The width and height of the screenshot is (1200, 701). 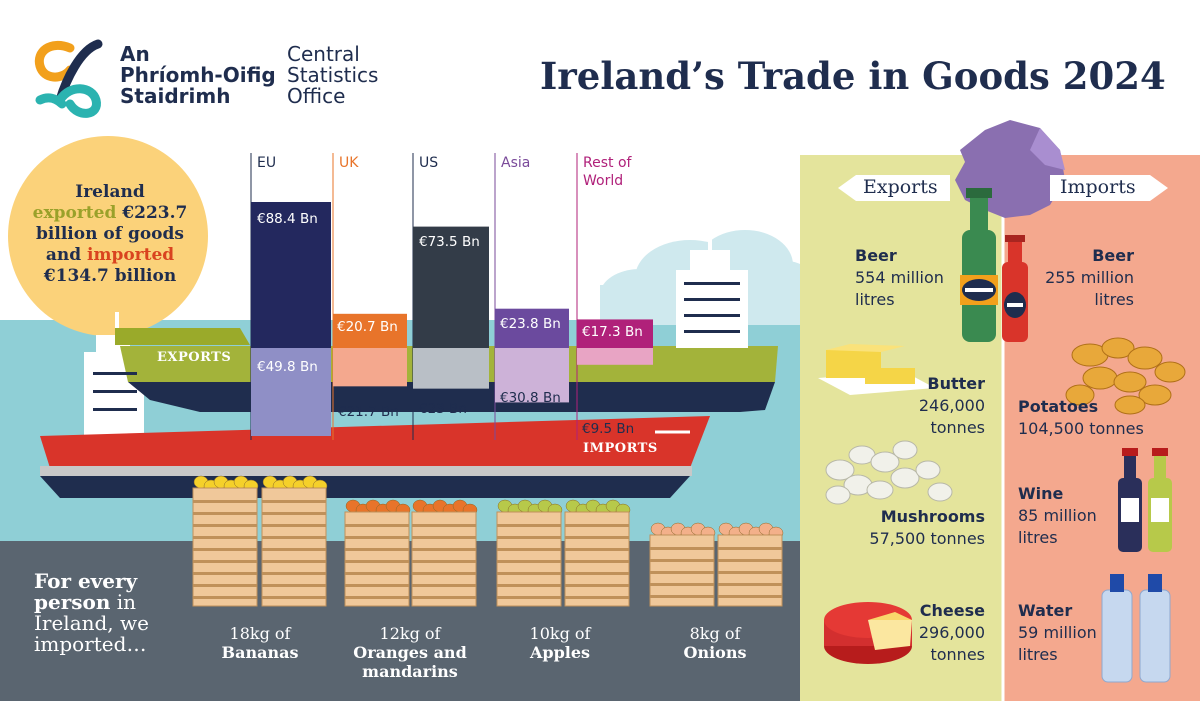 I want to click on export-bar-asia, so click(x=532, y=328).